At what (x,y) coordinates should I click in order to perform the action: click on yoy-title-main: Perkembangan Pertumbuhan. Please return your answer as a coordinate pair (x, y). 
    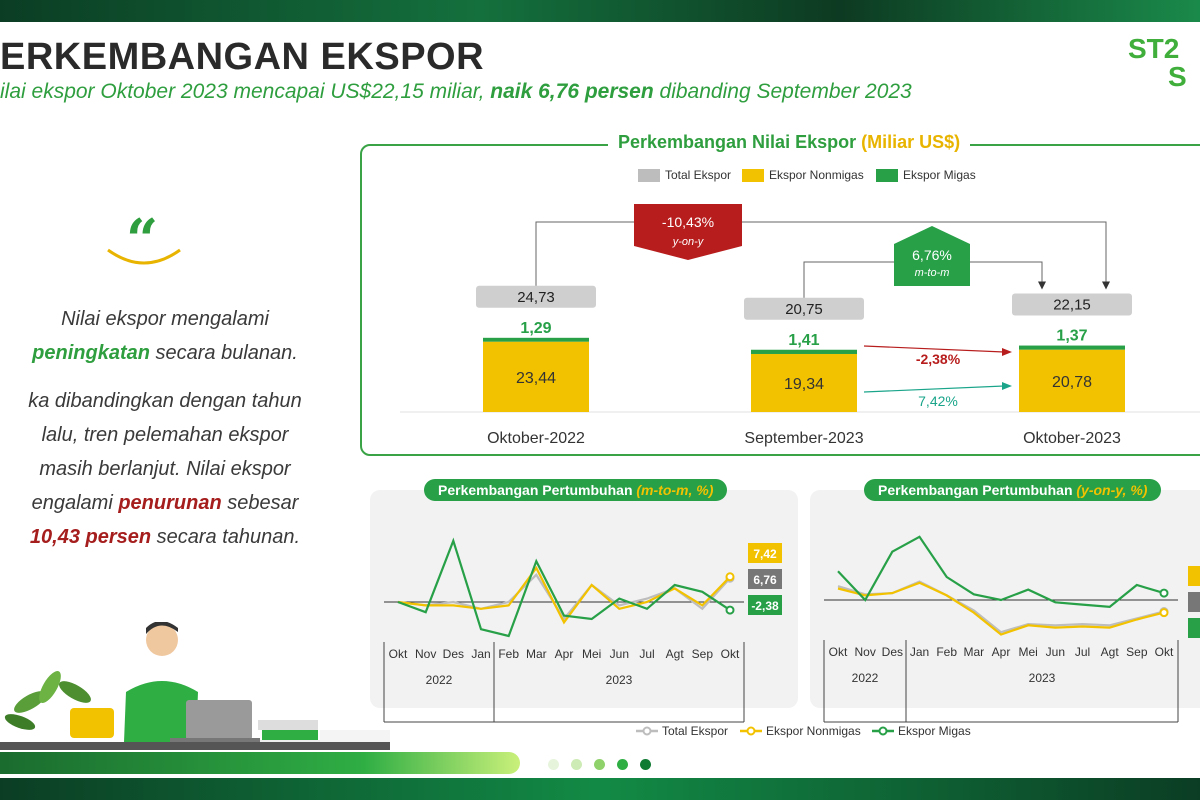
    Looking at the image, I should click on (977, 490).